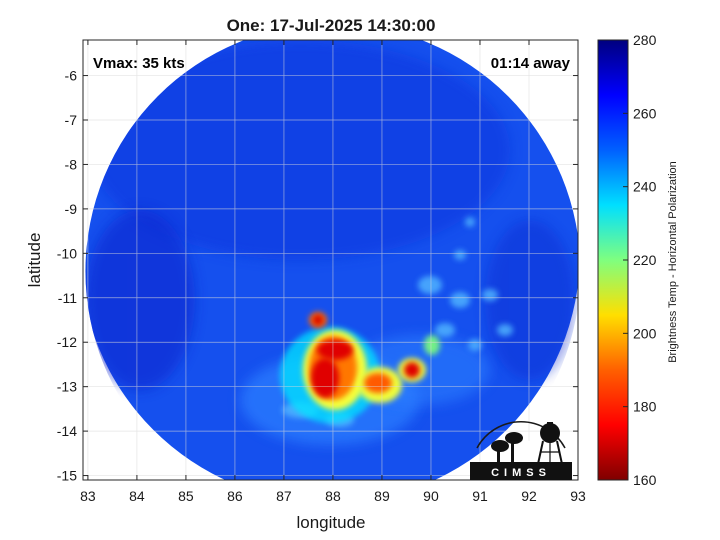  What do you see at coordinates (235, 496) in the screenshot?
I see `x-tick-label: 86` at bounding box center [235, 496].